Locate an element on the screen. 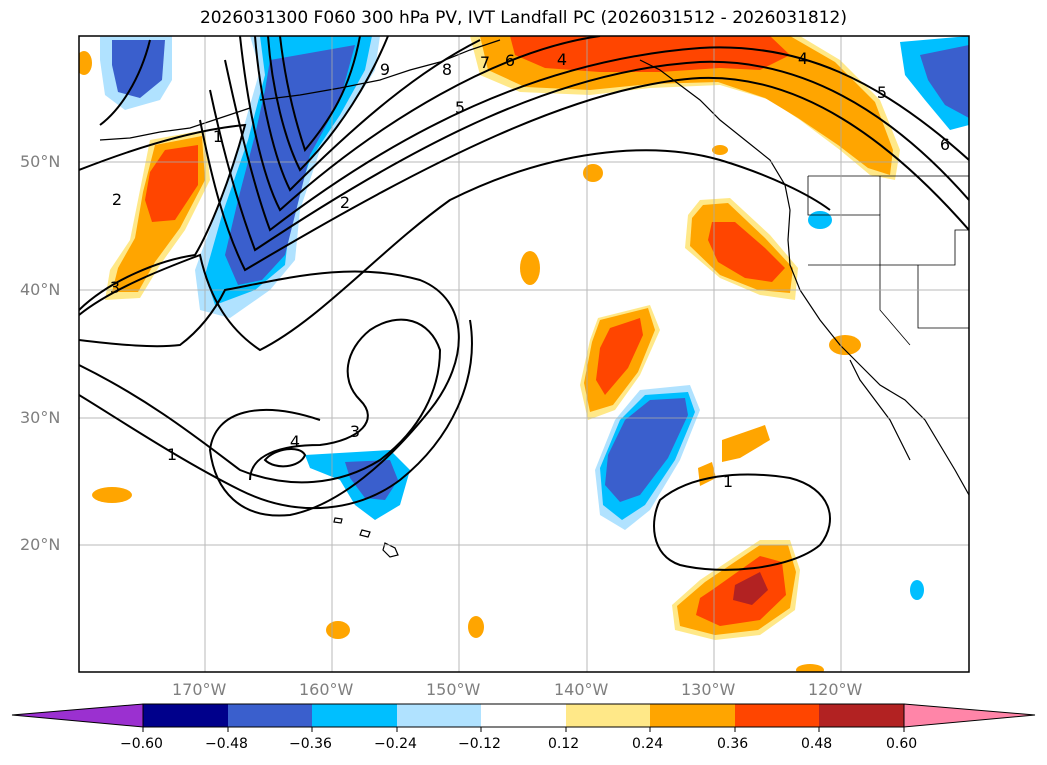 The image size is (1047, 765). contour-label: 7 is located at coordinates (485, 62).